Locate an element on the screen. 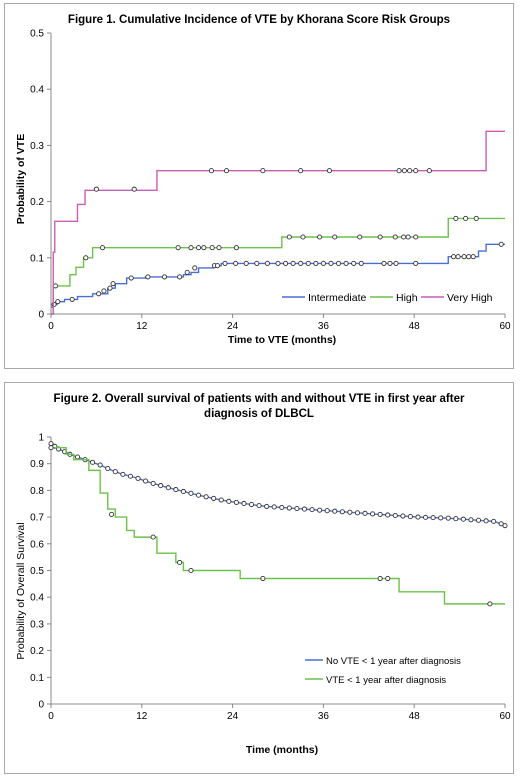  x-tick-label: 36 is located at coordinates (324, 716).